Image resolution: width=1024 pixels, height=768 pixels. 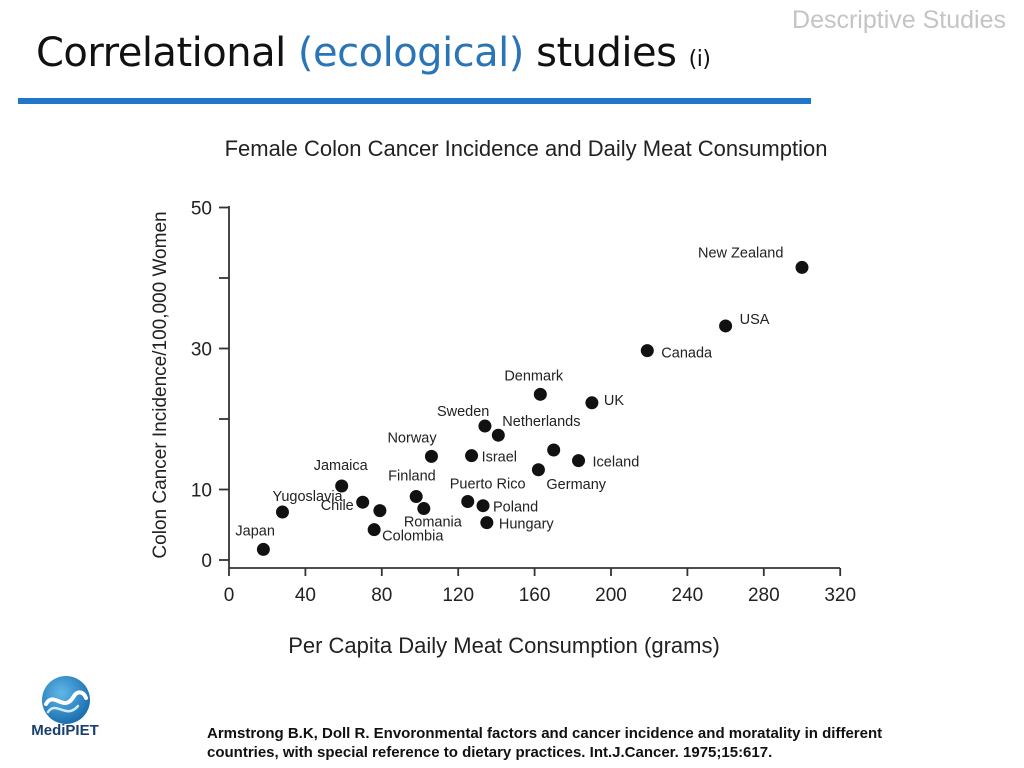 I want to click on x-tick-label: 40, so click(x=305, y=595).